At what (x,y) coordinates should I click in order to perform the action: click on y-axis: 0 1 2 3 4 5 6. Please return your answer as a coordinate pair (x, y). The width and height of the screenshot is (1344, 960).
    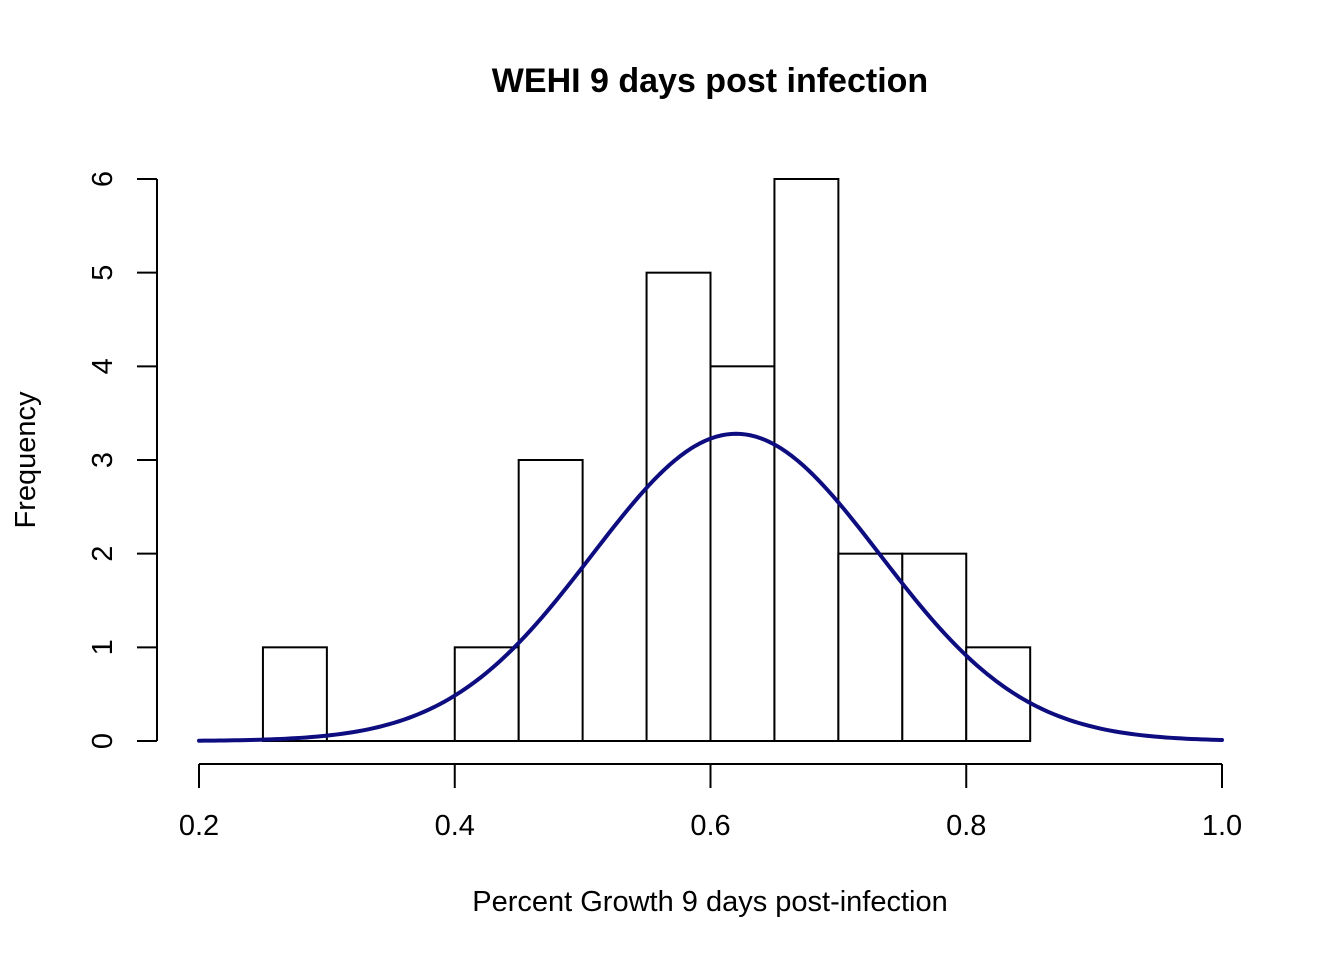
    Looking at the image, I should click on (122, 460).